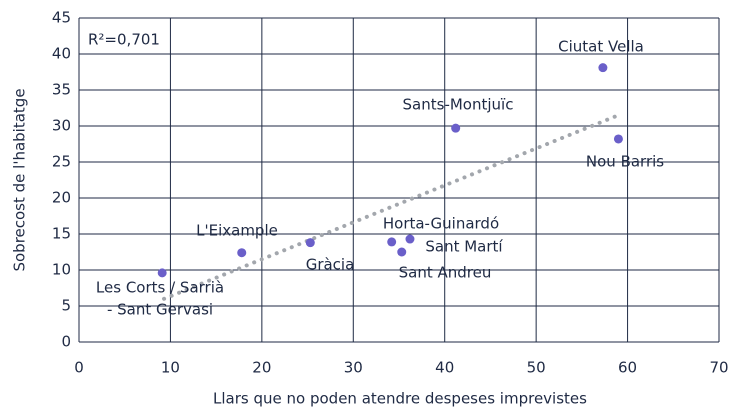 The image size is (733, 408). What do you see at coordinates (61, 162) in the screenshot?
I see `y-tick-label: 25` at bounding box center [61, 162].